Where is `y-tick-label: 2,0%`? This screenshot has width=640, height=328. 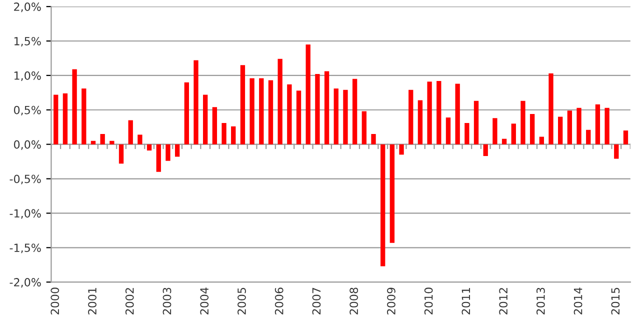 y-tick-label: 2,0% is located at coordinates (27, 7).